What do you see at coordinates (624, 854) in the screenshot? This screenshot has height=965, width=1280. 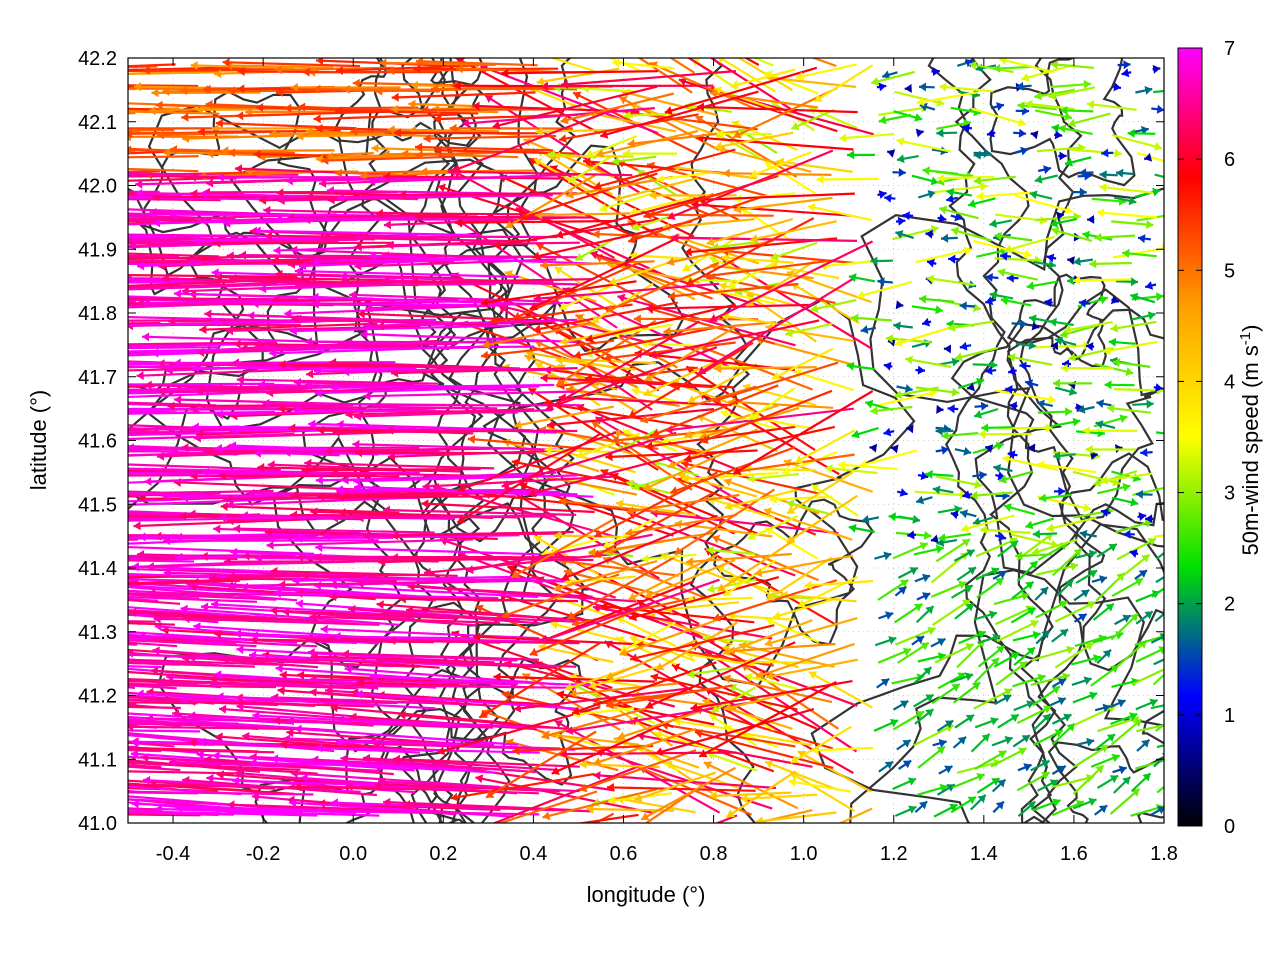 I see `x-tick-label: 0.6` at bounding box center [624, 854].